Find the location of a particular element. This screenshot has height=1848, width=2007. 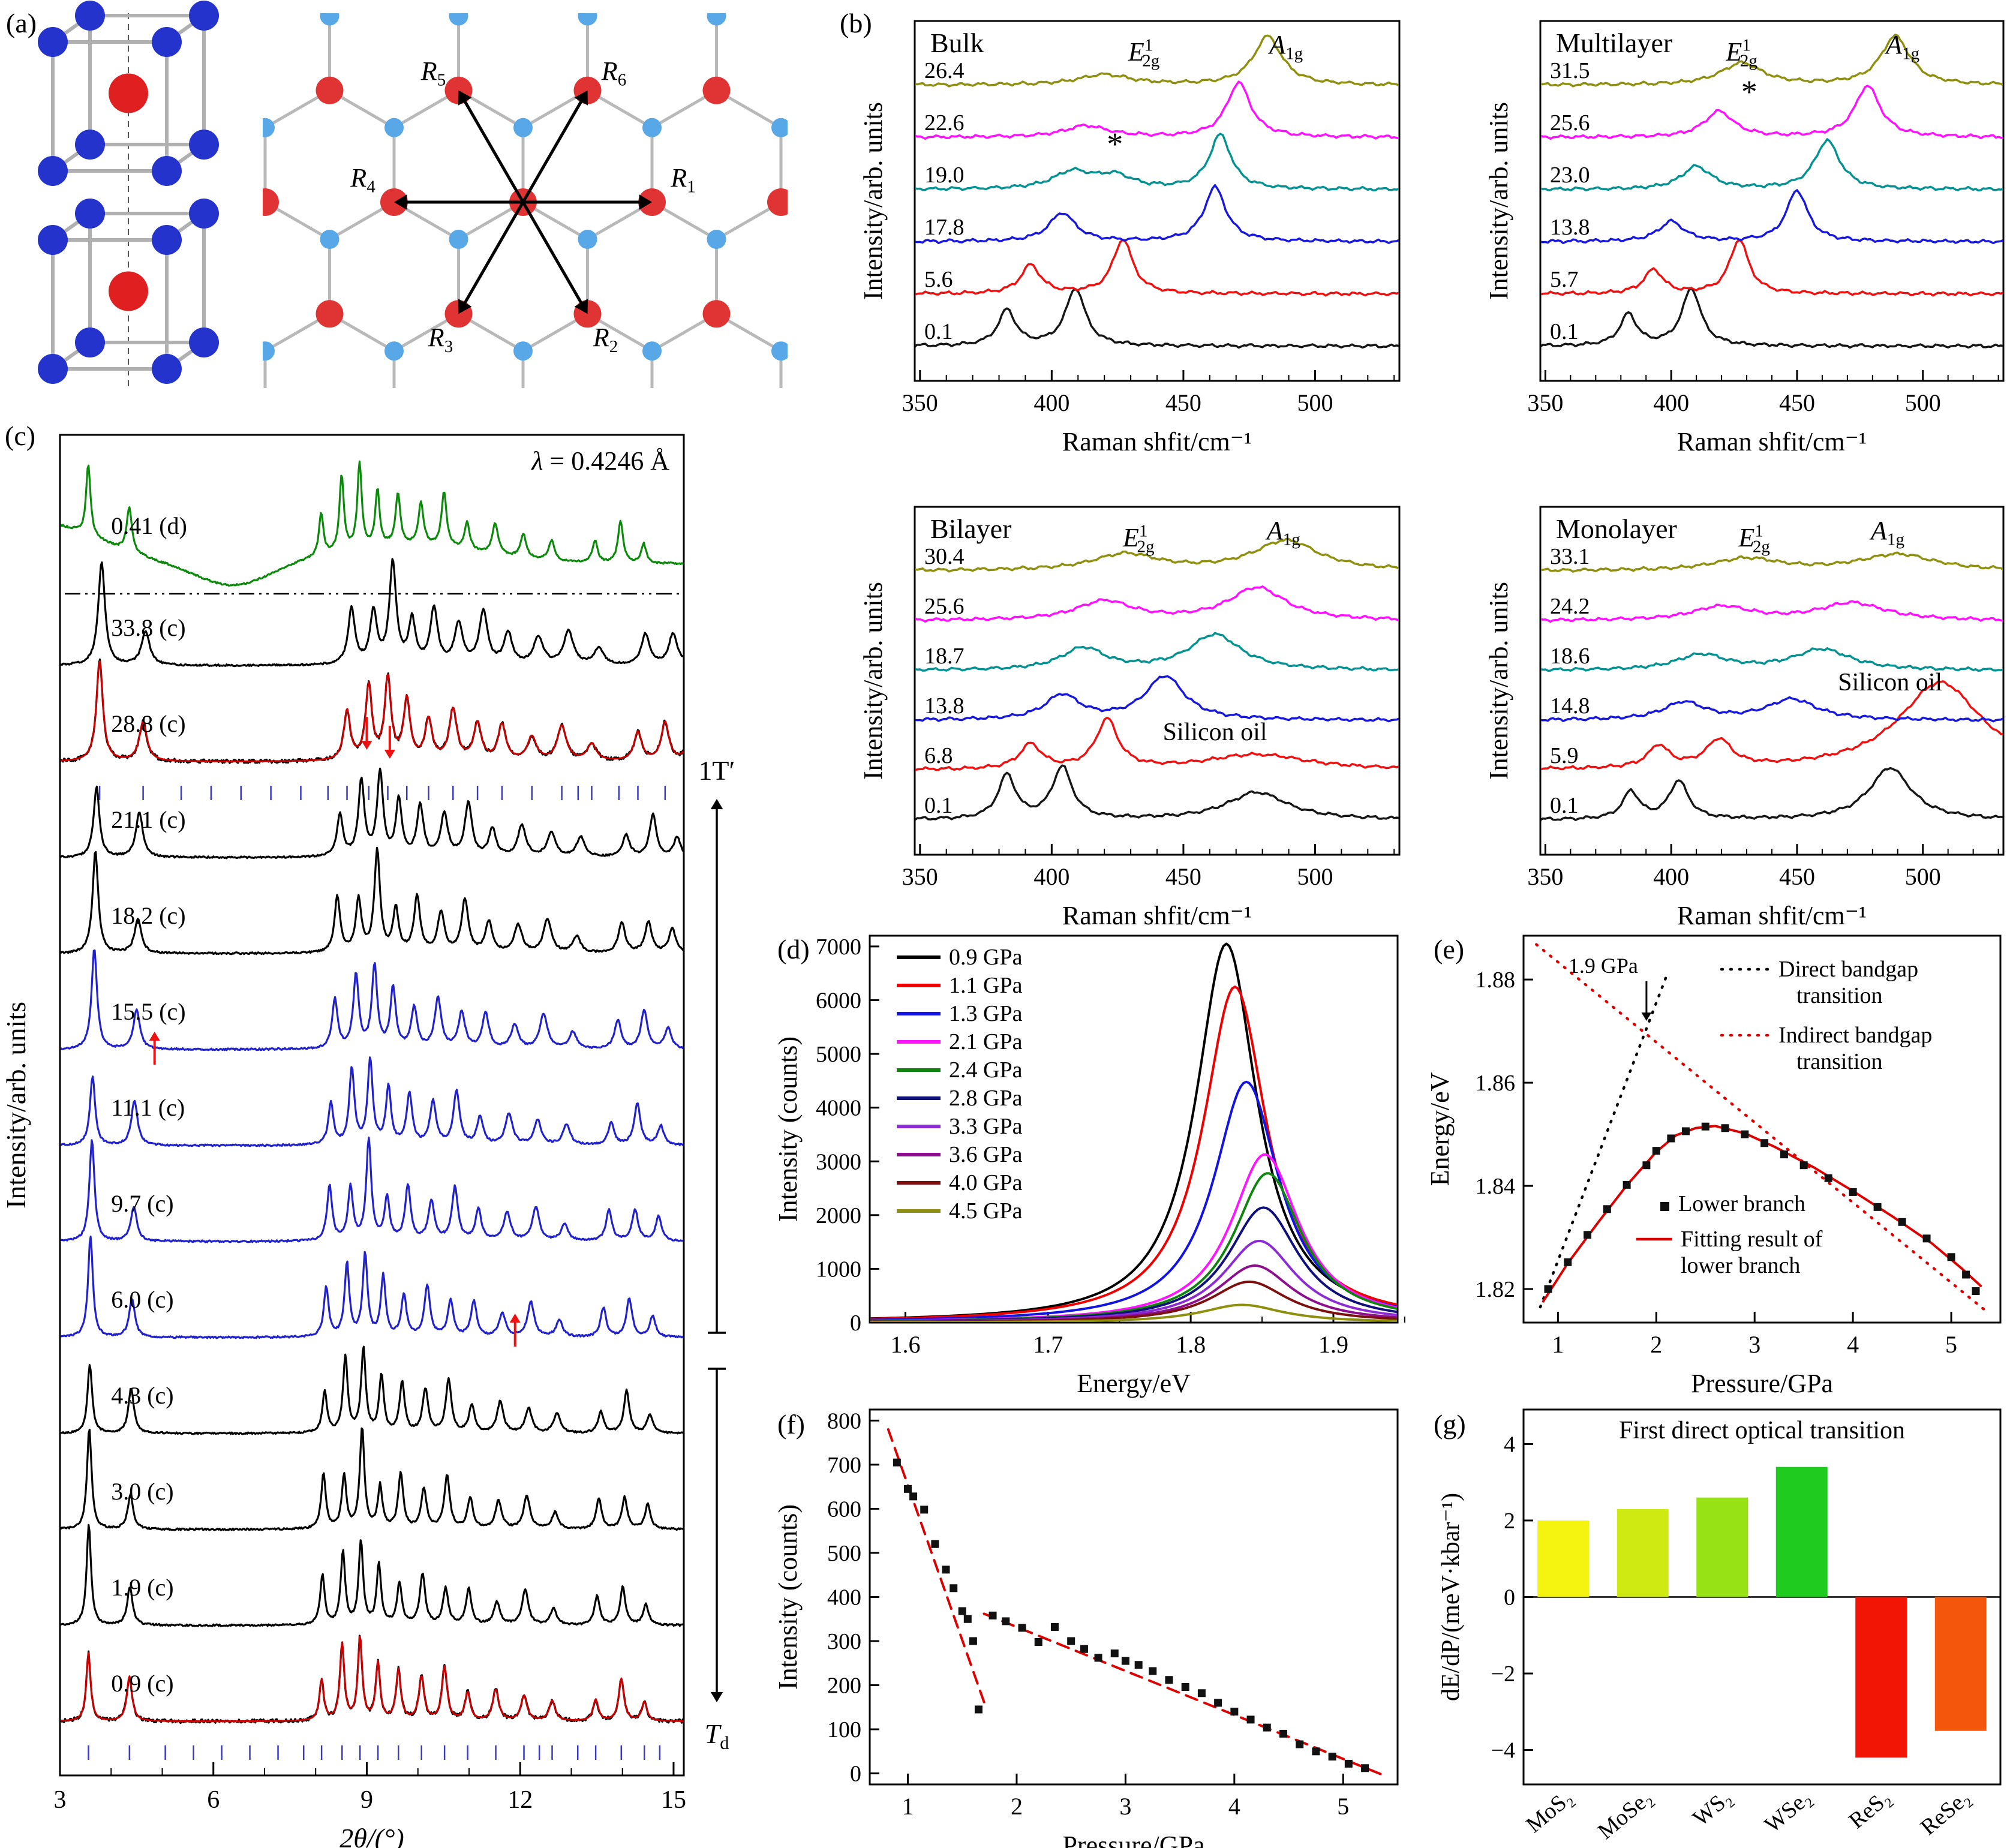

x-tick-label: 3 is located at coordinates (1125, 1806).